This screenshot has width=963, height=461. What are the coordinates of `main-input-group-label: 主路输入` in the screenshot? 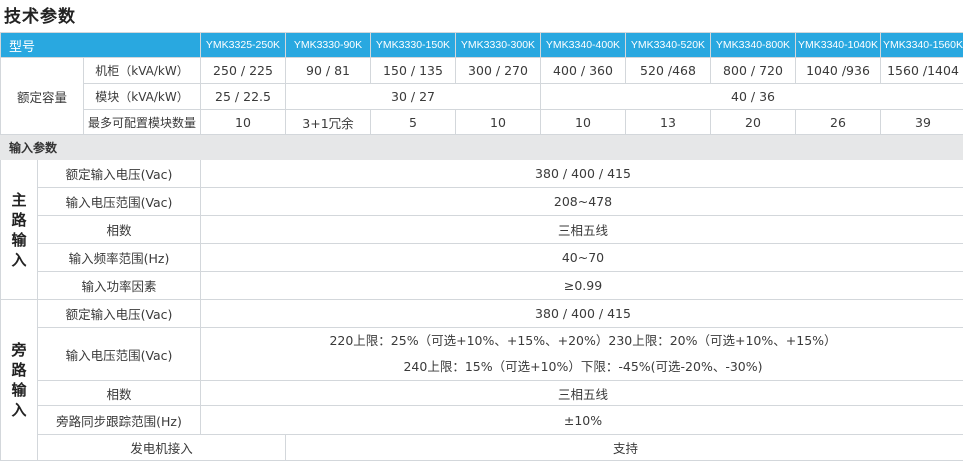 It's located at (19, 230).